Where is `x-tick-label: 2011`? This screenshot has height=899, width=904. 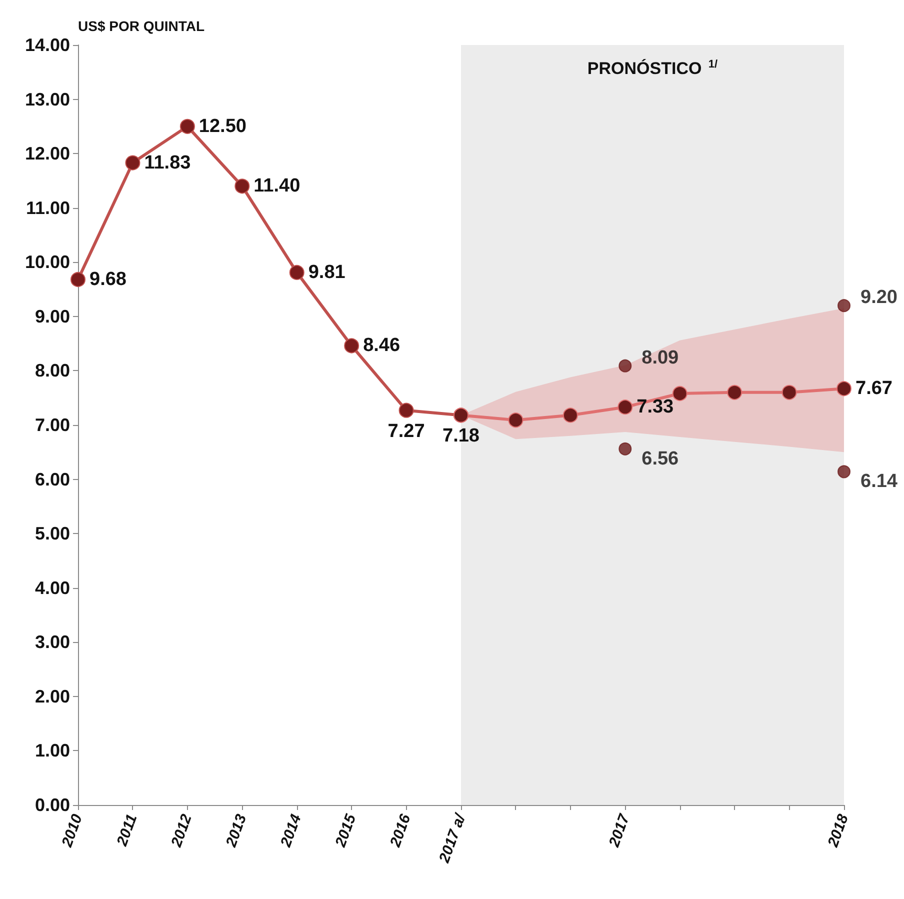 x-tick-label: 2011 is located at coordinates (127, 831).